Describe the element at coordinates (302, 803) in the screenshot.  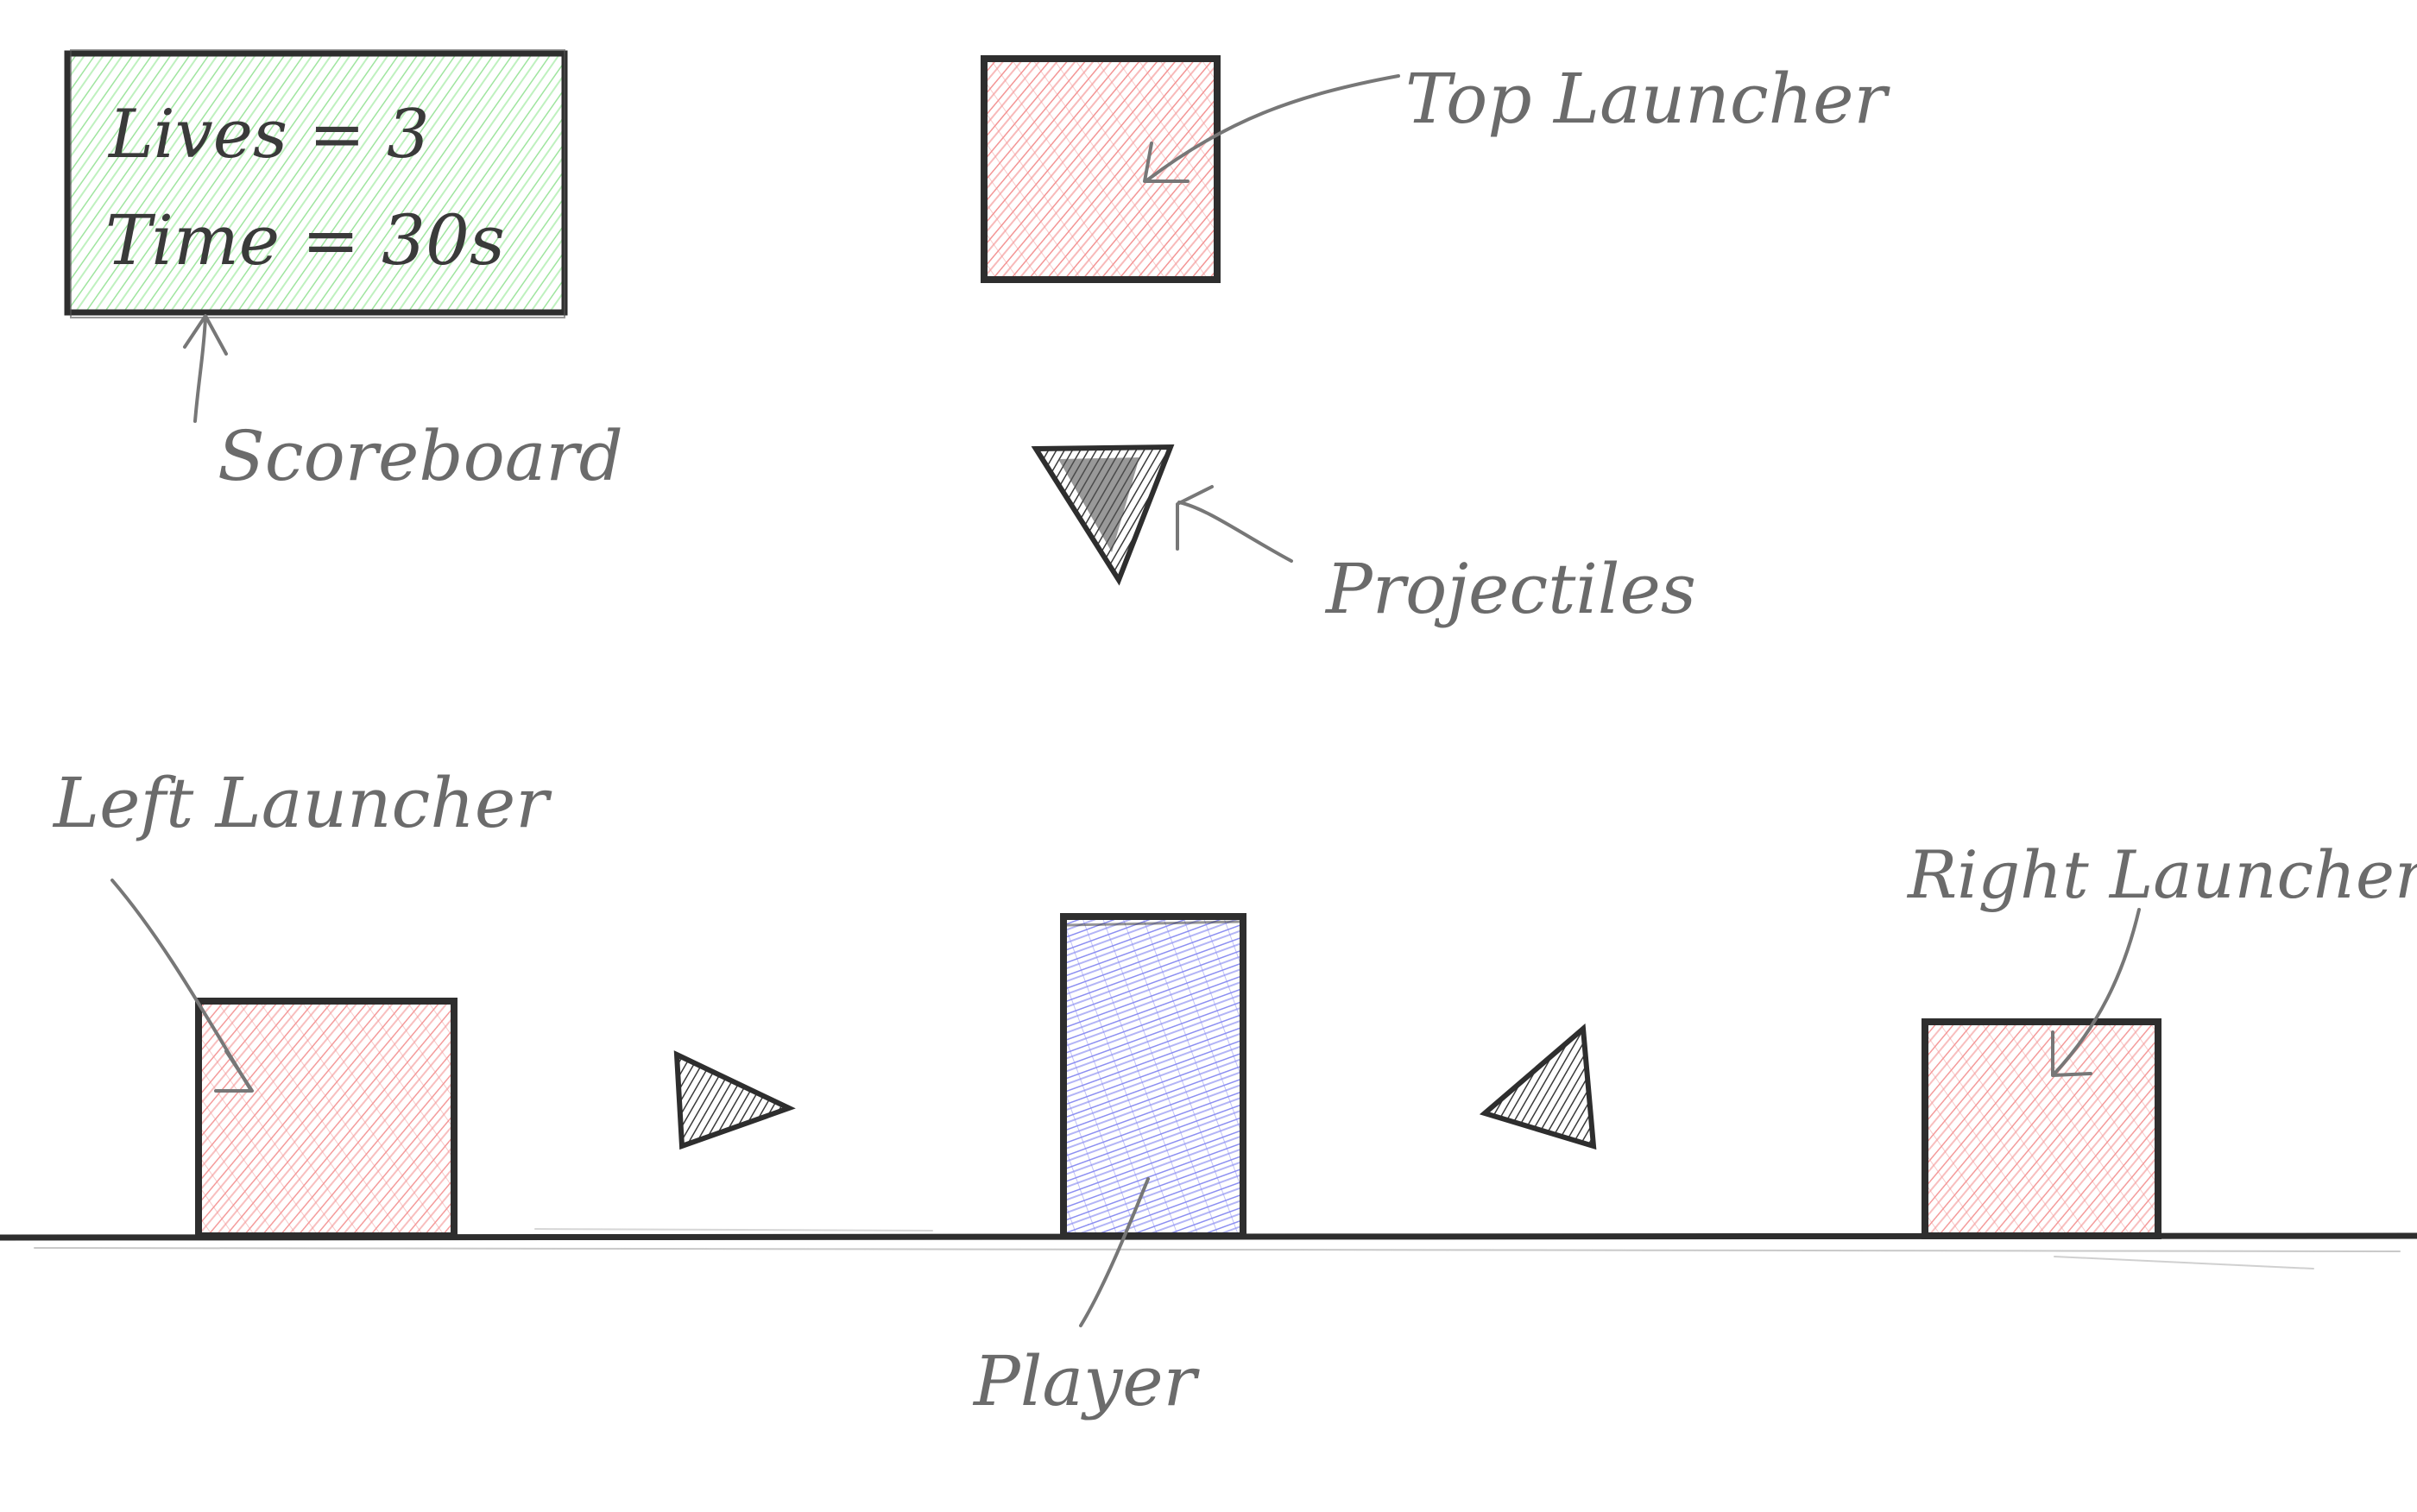
I see `left-launcher-label: Left Launcher` at that location.